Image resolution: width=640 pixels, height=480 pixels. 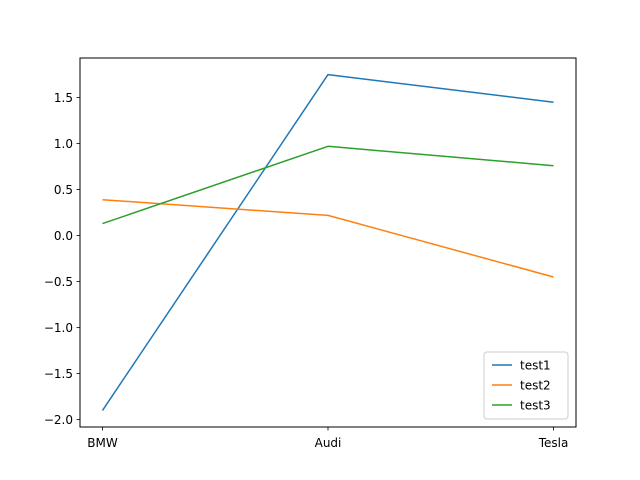 What do you see at coordinates (63, 144) in the screenshot?
I see `y-tick-label: 1.0` at bounding box center [63, 144].